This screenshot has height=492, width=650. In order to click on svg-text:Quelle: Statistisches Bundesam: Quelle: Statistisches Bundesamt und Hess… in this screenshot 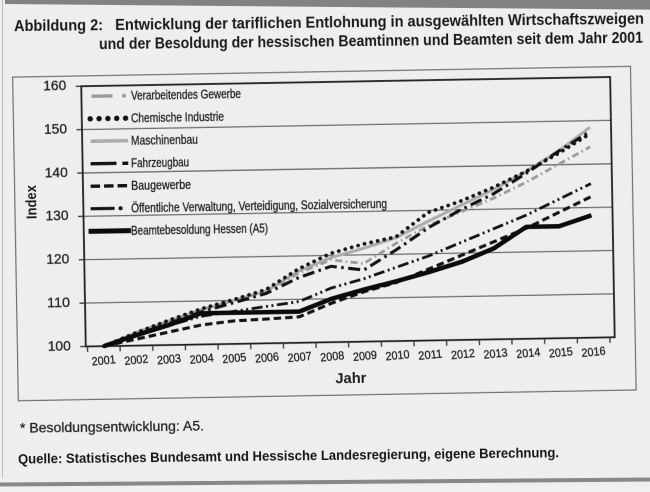, I will do `click(288, 455)`.